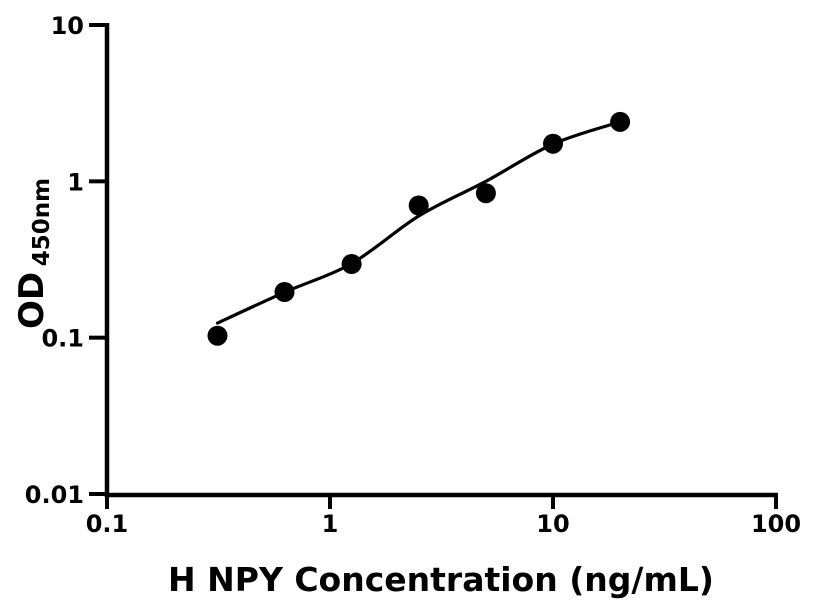 The image size is (816, 612). I want to click on y-tick-label-1: 1, so click(75, 182).